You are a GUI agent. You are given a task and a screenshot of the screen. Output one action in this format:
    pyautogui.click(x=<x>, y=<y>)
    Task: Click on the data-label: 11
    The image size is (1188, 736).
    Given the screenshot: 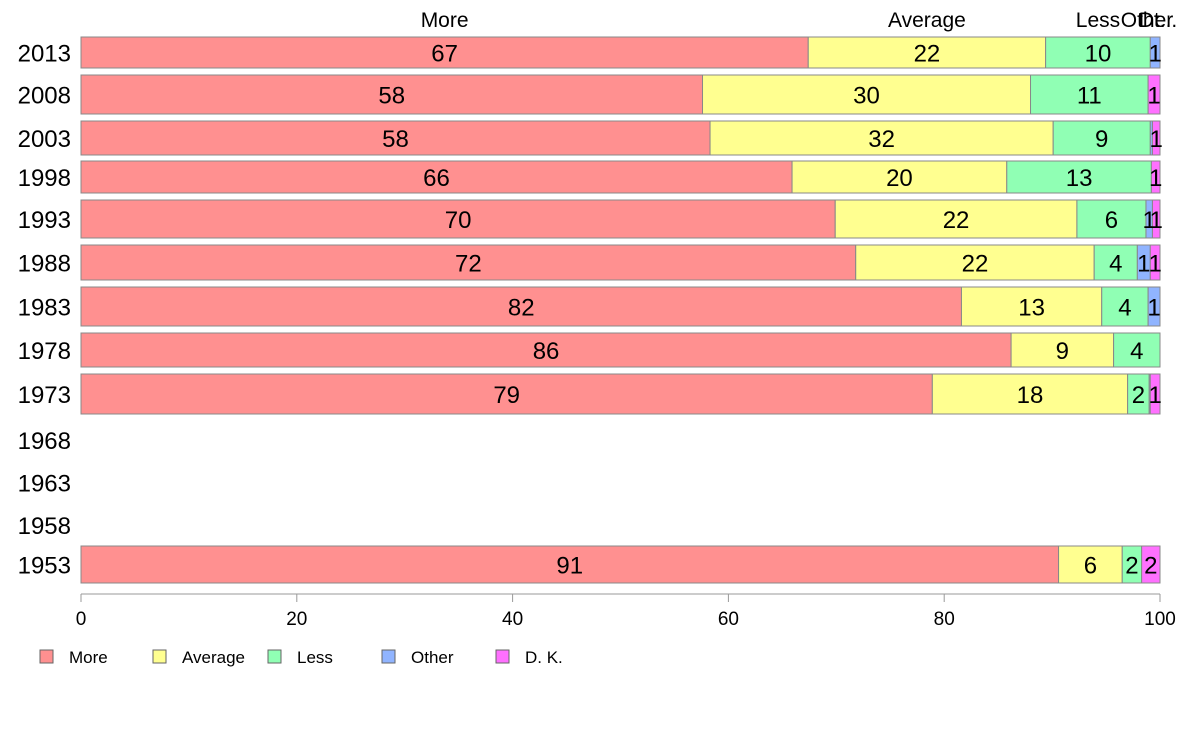 What is the action you would take?
    pyautogui.click(x=1089, y=96)
    